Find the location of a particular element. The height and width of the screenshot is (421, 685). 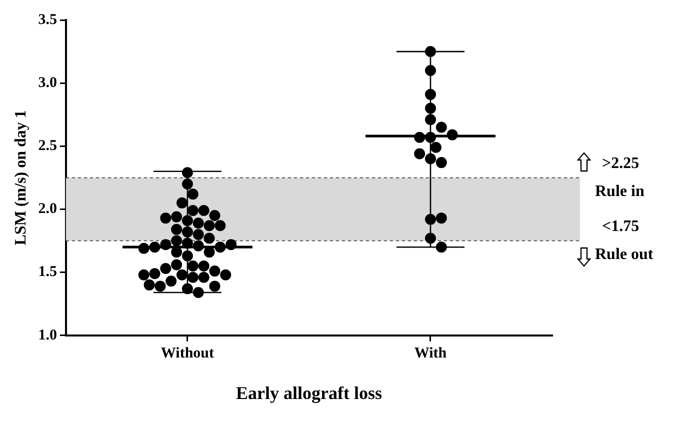

y-tick-label: 3.0 is located at coordinates (47, 82).